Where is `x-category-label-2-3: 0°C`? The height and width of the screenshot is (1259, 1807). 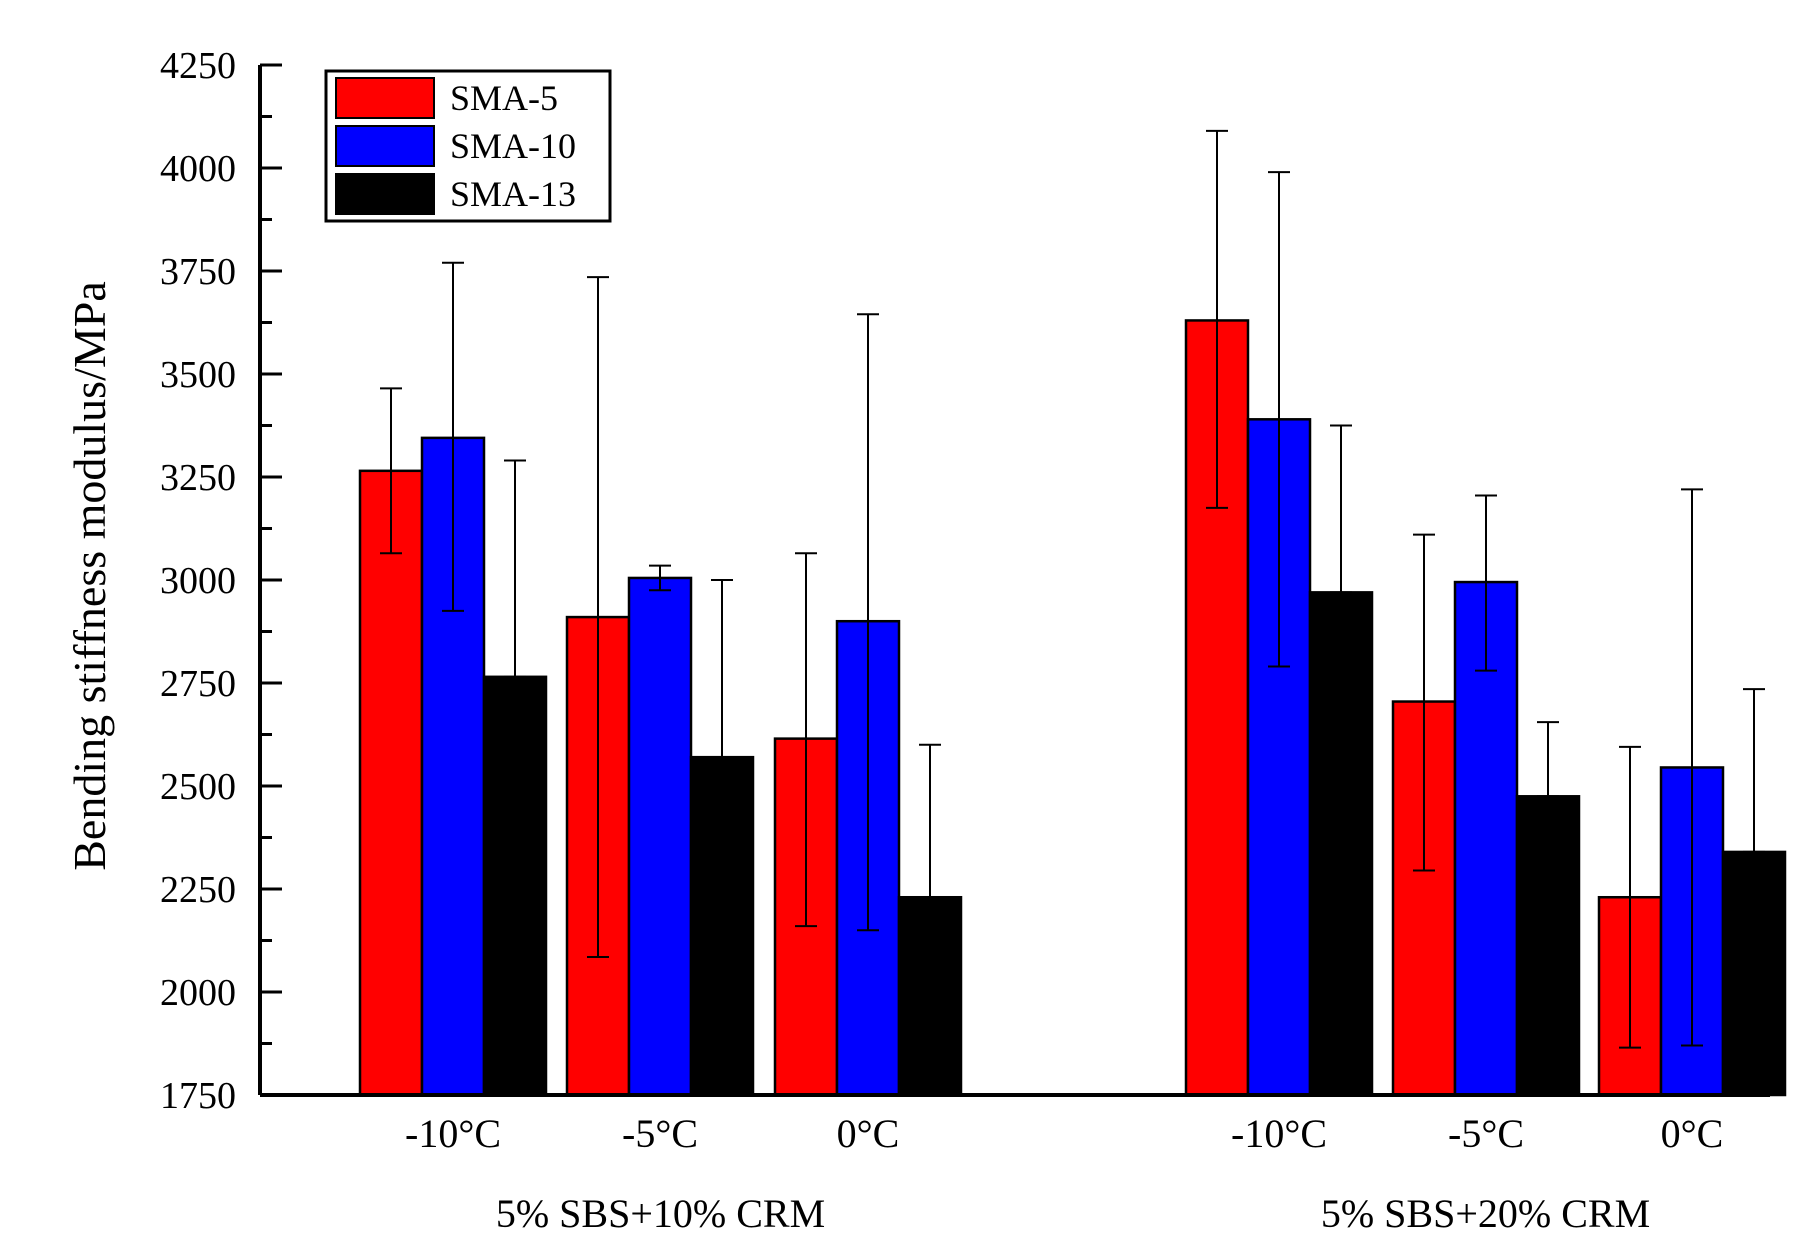 x-category-label-2-3: 0°C is located at coordinates (1692, 1133).